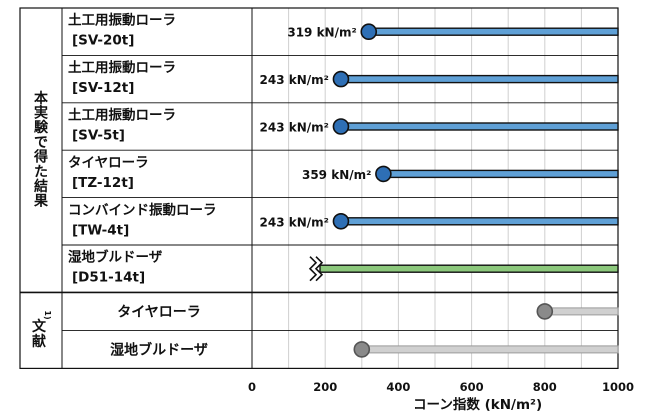  I want to click on x-axis: 0 200 400 600 800 1000 コーン指数 (kN/m²), so click(441, 396).